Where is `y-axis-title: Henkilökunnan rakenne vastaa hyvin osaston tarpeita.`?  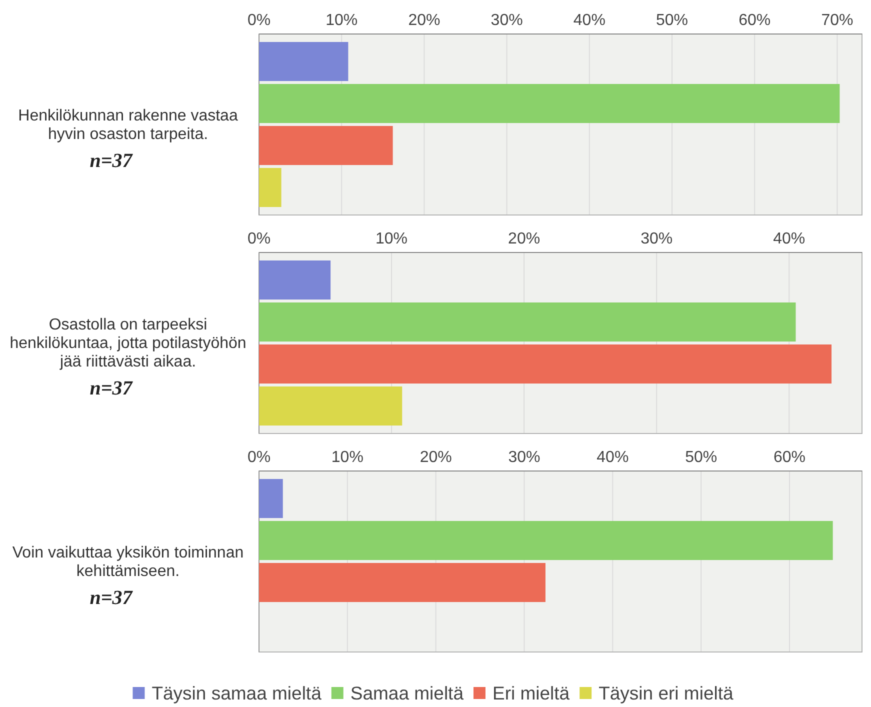
y-axis-title: Henkilökunnan rakenne vastaa hyvin osaston tarpeita. is located at coordinates (128, 125).